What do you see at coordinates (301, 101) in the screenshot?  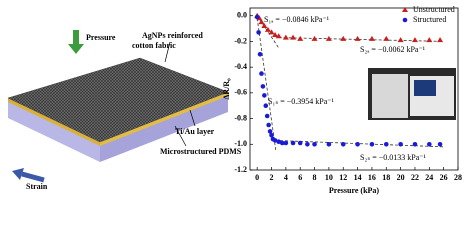 I see `annotation: S₁ₛ = −0.3954 kPa⁻¹` at bounding box center [301, 101].